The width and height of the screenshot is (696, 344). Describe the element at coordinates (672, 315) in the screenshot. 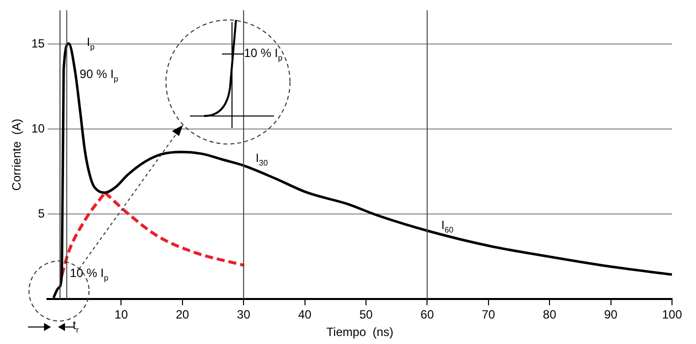

I see `x-tick-label: 100` at that location.